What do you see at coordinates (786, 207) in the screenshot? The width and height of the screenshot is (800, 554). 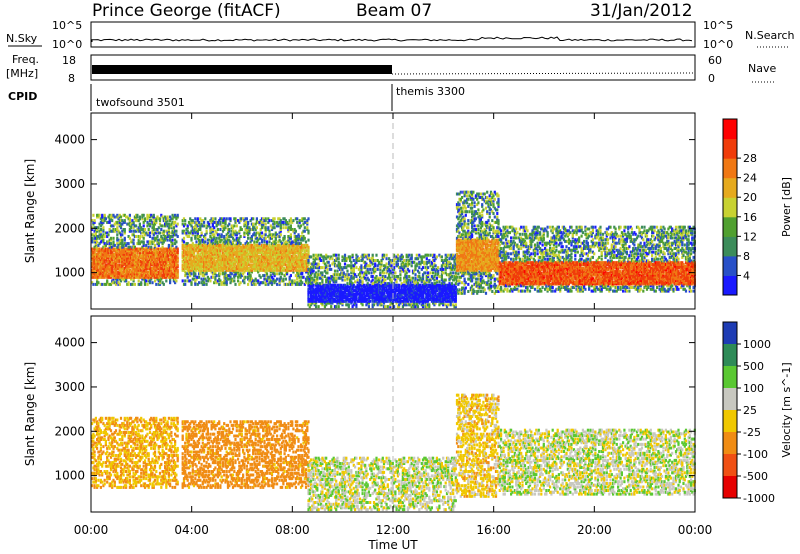 I see `colorbar-title: Power [dB]` at bounding box center [786, 207].